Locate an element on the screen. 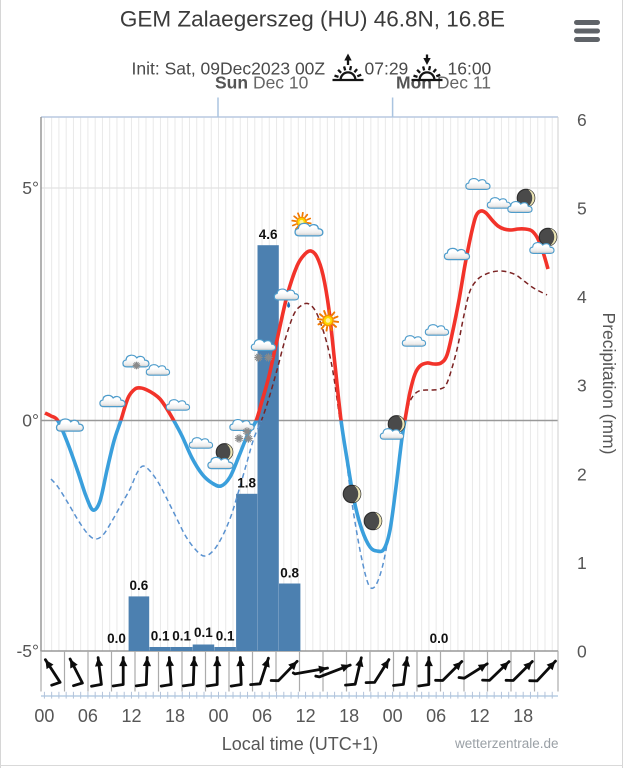 The image size is (623, 773). svg-text: 5 is located at coordinates (582, 209).